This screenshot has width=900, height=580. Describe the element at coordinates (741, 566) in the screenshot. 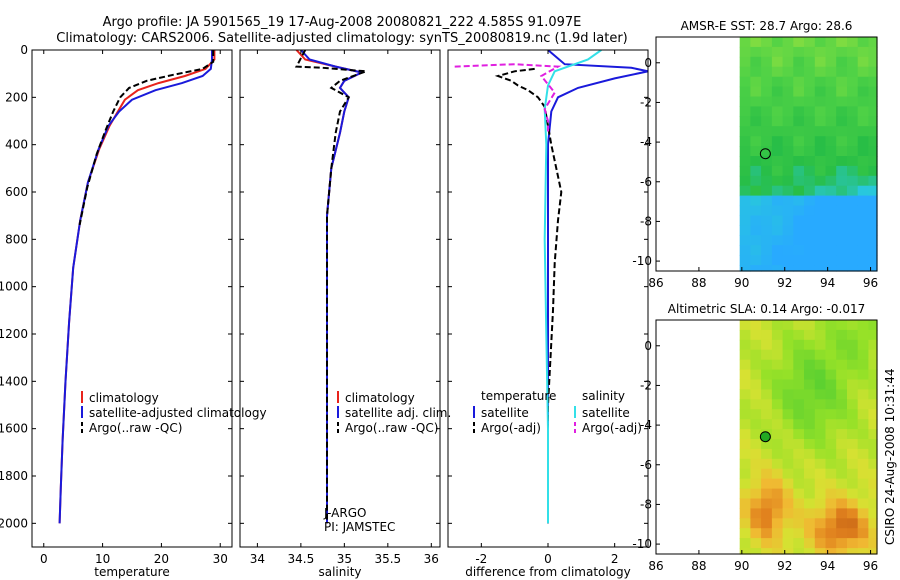

I see `altimetric-sla-xtick-label: 90` at that location.